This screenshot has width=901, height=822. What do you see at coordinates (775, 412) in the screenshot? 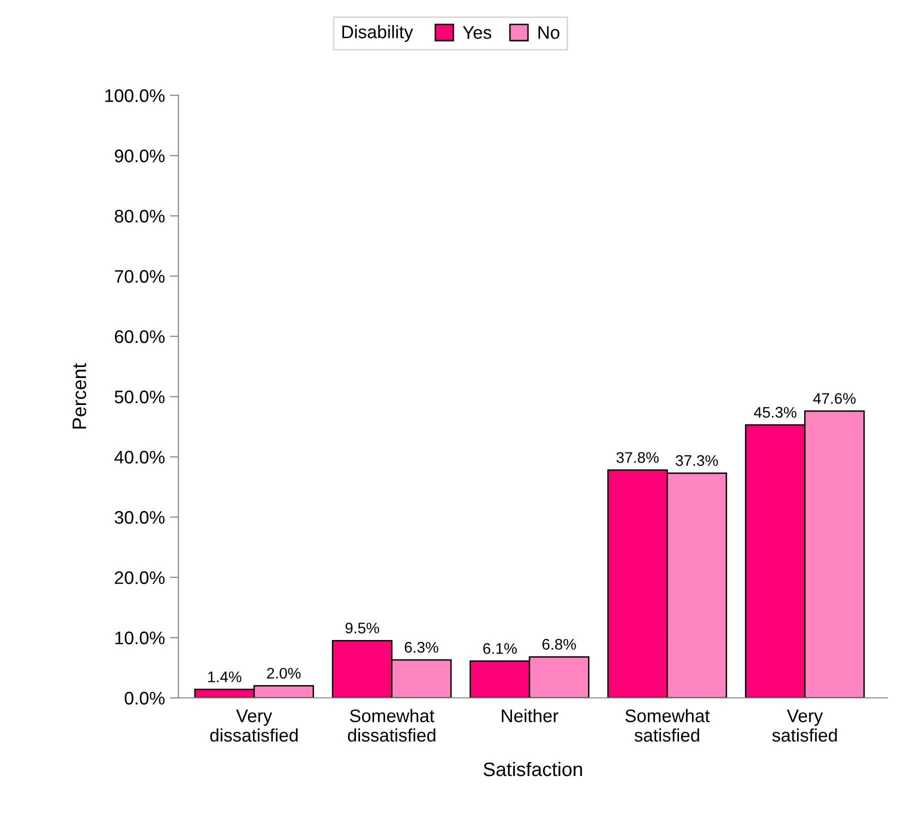
I see `data-label: 45.3%` at bounding box center [775, 412].